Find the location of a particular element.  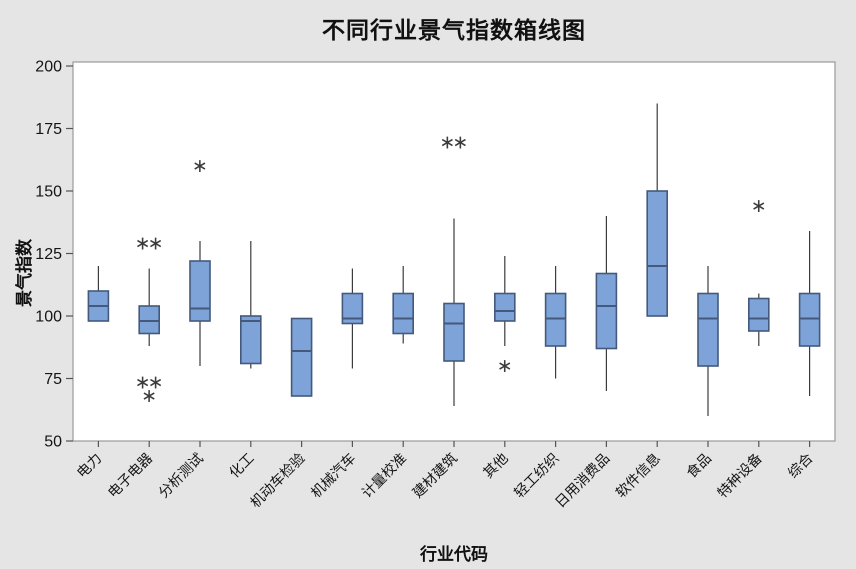

x-axis-tick-label: 机动车检验 is located at coordinates (277, 480).